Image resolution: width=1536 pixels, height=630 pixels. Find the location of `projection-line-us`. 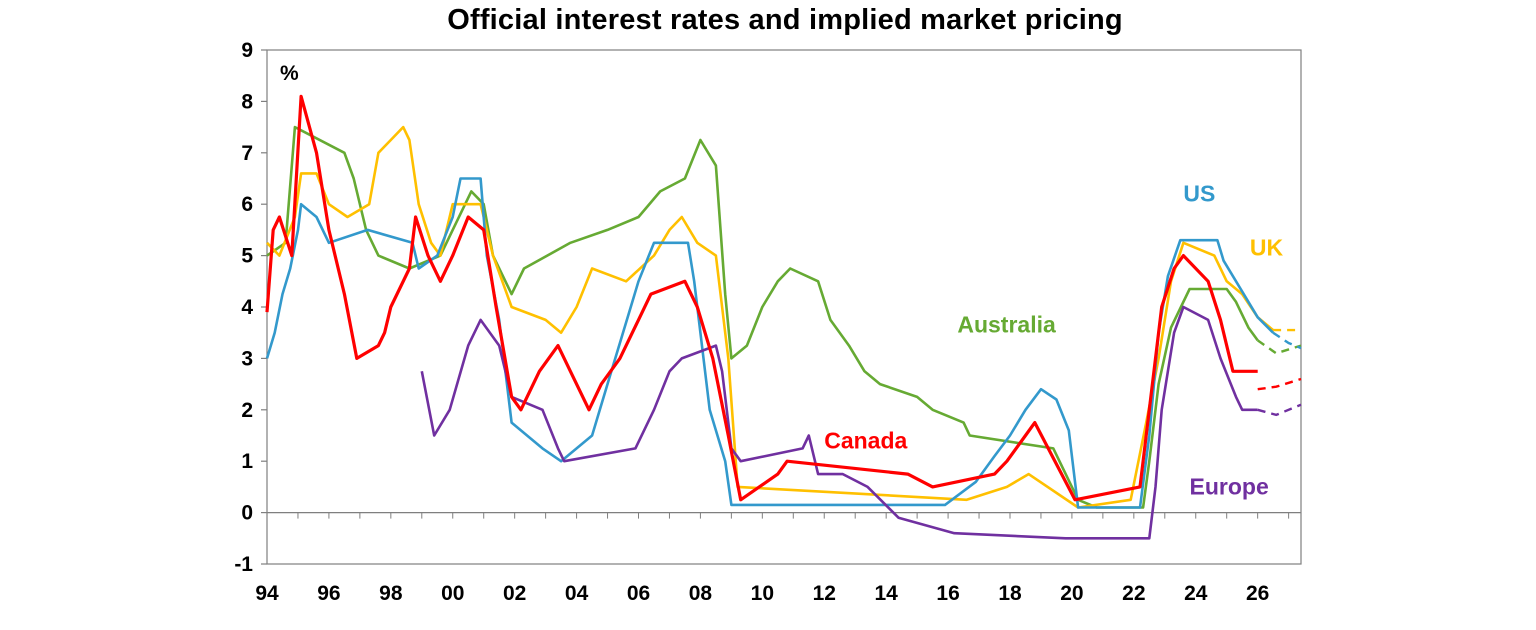

projection-line-us is located at coordinates (1287, 340).